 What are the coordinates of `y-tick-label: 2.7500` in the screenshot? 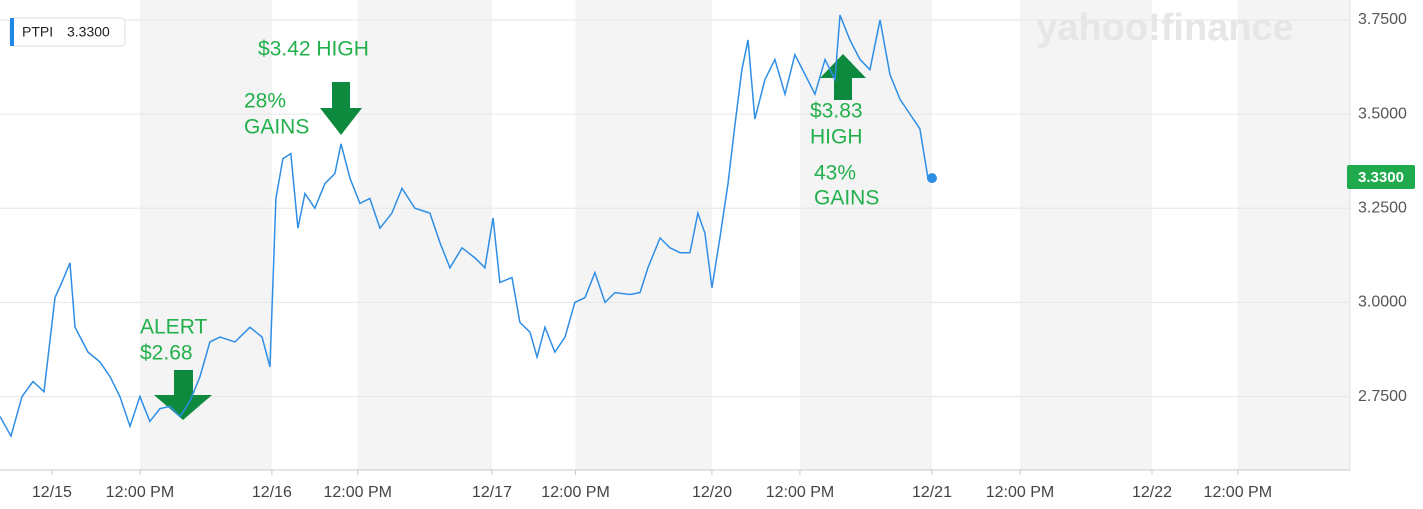 It's located at (1382, 396).